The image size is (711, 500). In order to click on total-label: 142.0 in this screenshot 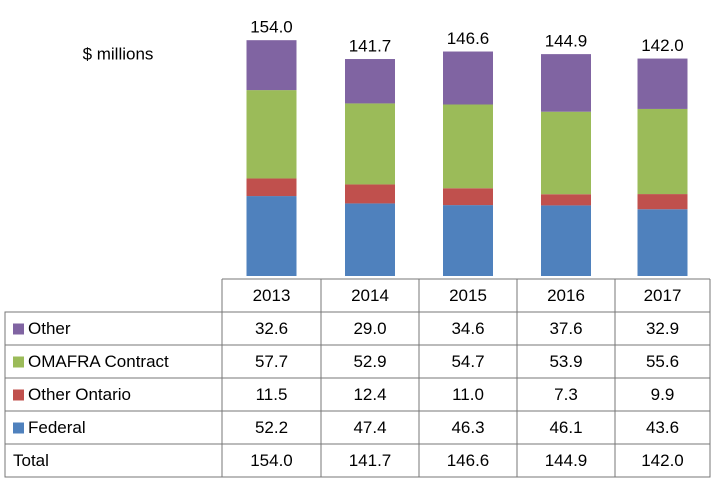, I will do `click(662, 45)`.